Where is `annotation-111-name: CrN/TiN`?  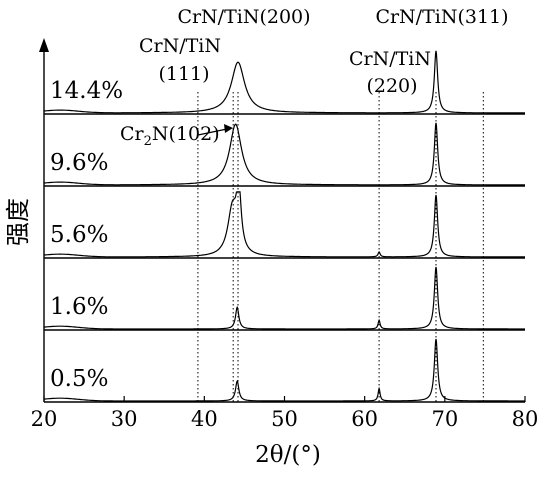 annotation-111-name: CrN/TiN is located at coordinates (180, 46).